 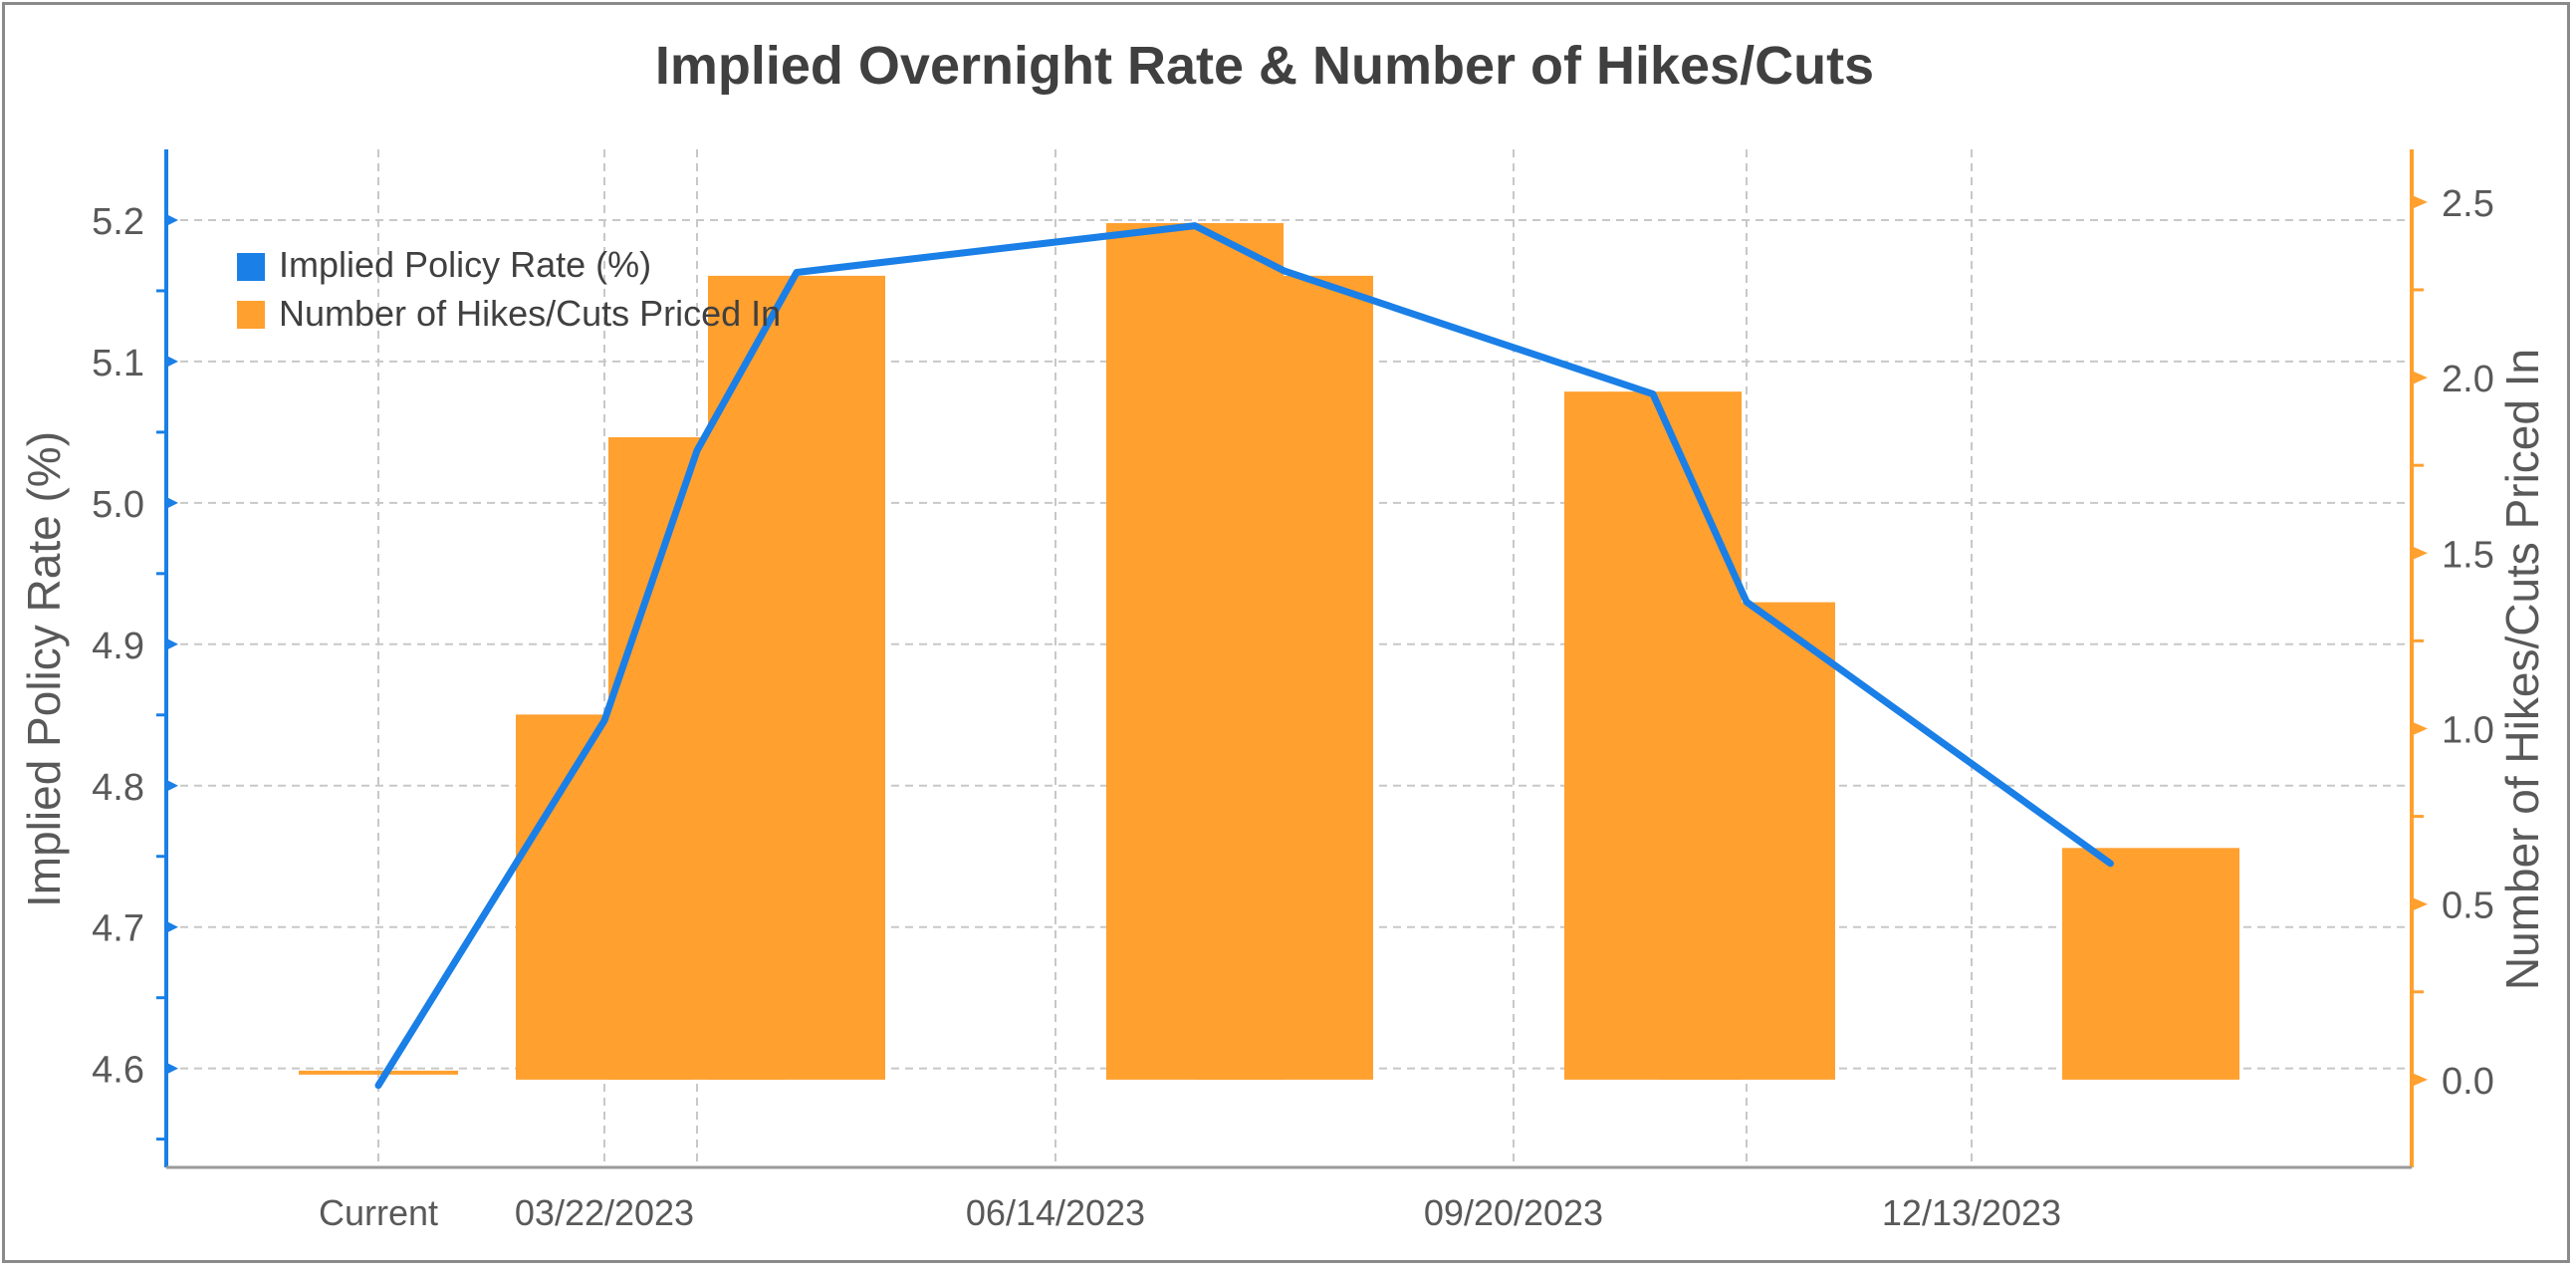 I want to click on x-tick-label: 06/14/2023, so click(x=1055, y=1212).